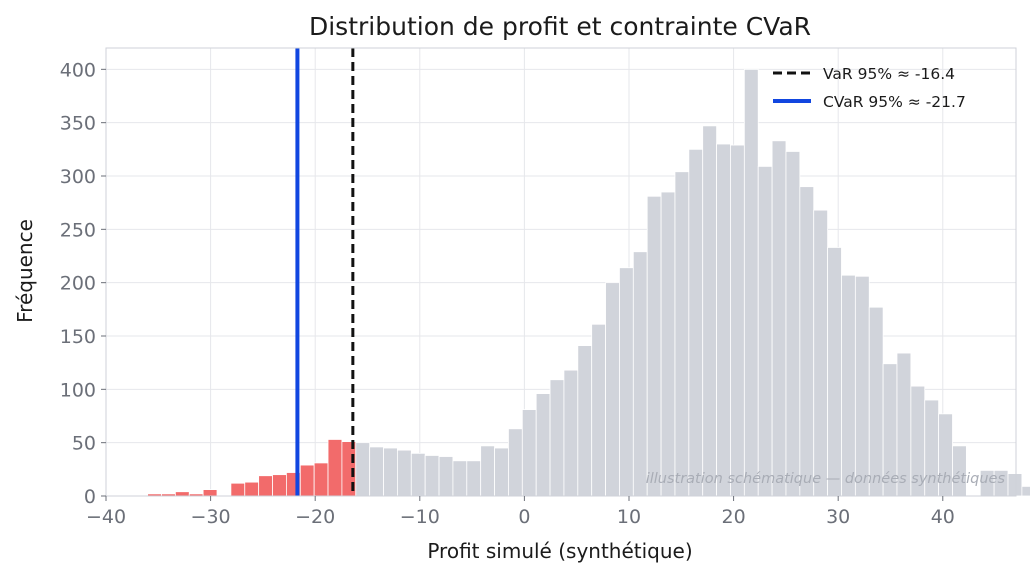 The image size is (1030, 580). I want to click on x-tick-label: 0, so click(524, 517).